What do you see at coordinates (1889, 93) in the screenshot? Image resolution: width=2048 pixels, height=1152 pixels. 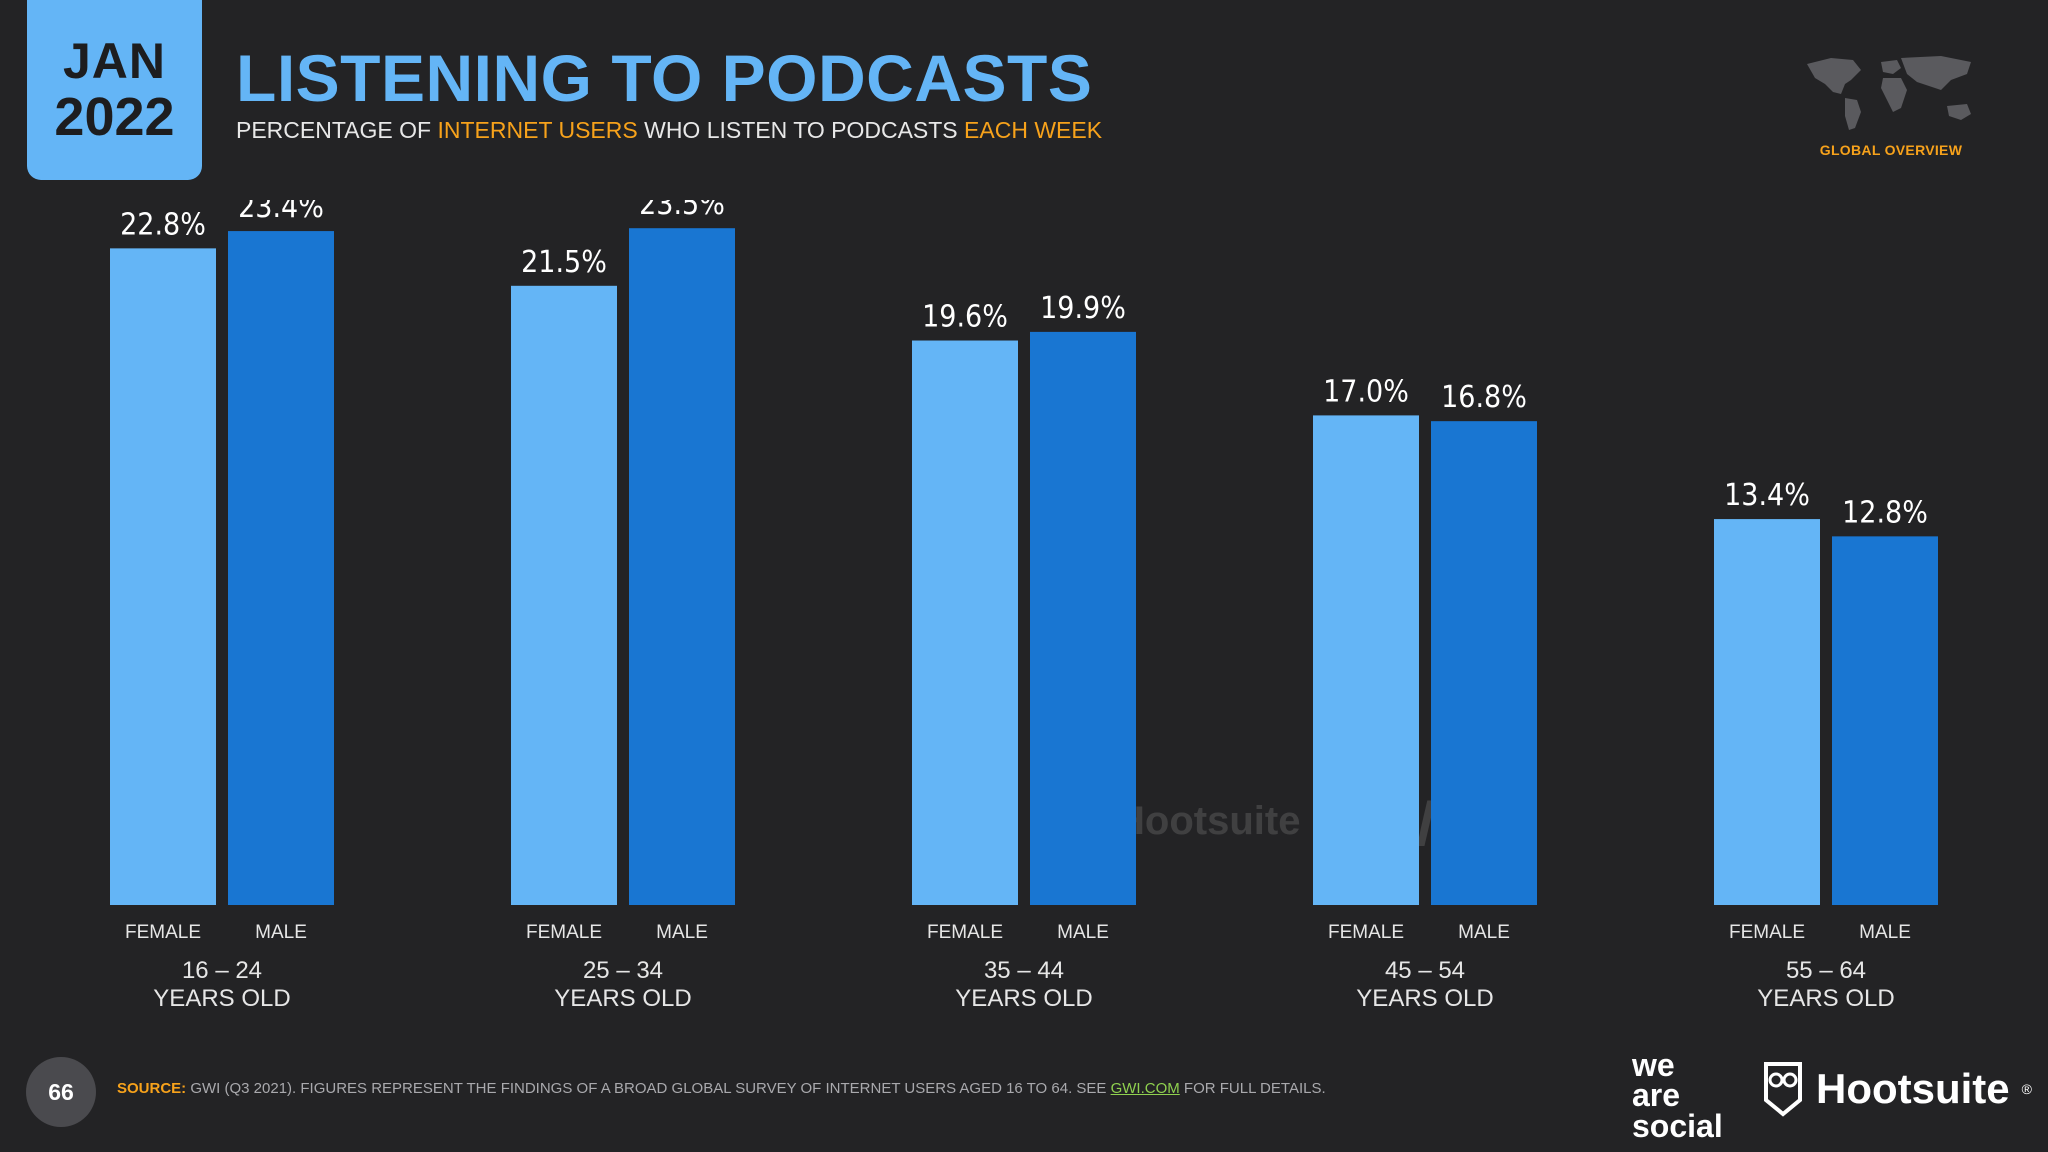 I see `world-map-icon` at bounding box center [1889, 93].